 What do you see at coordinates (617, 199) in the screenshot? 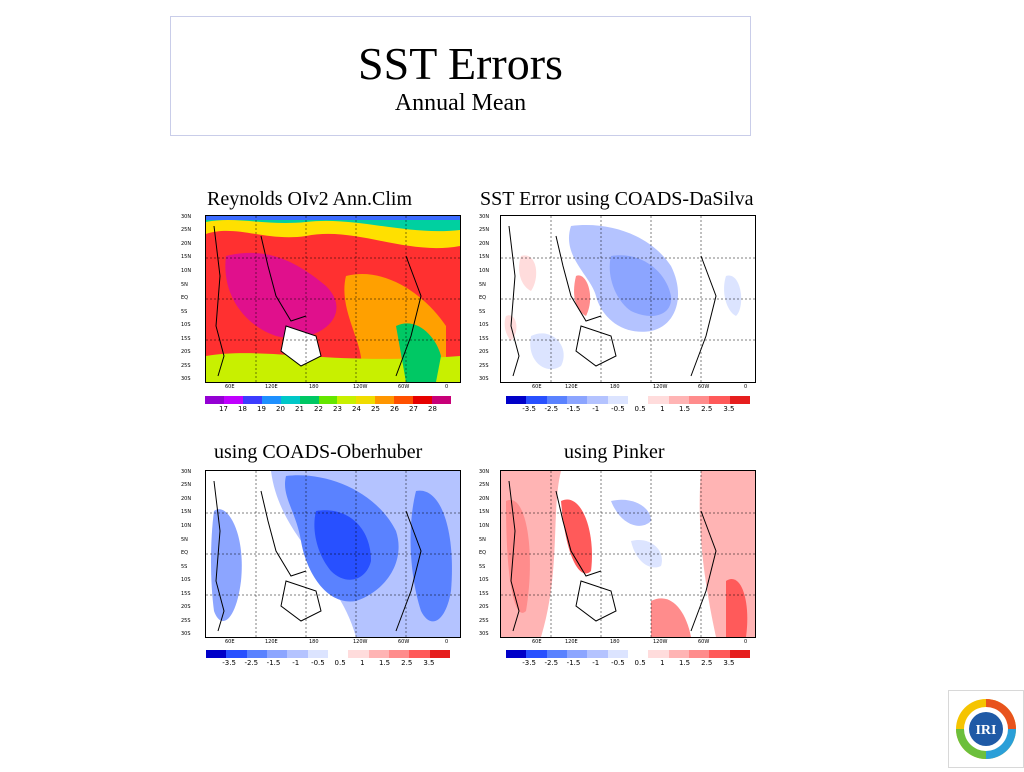
I see `panel-title-dasilva: SST Error using COADS-DaSilva` at bounding box center [617, 199].